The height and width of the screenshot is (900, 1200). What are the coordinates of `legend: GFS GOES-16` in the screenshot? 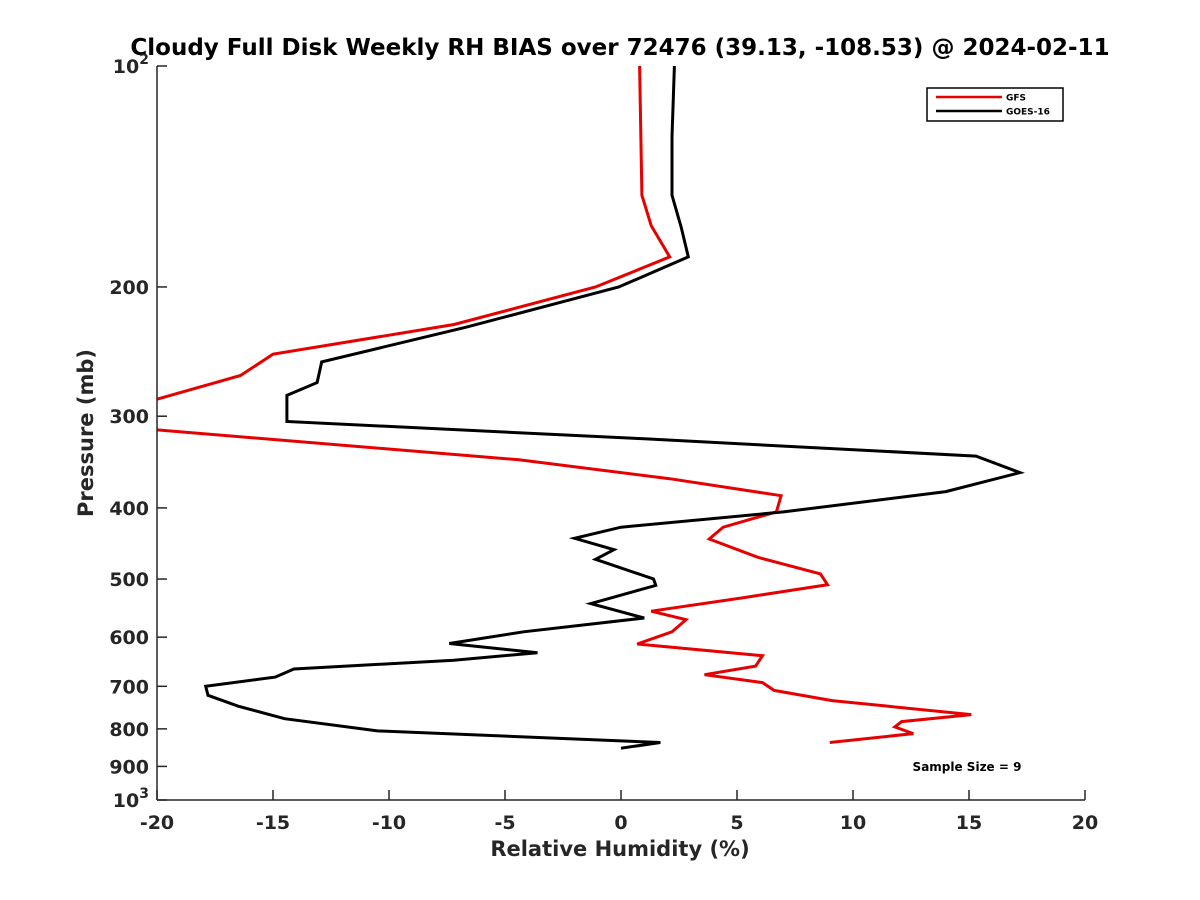 It's located at (995, 104).